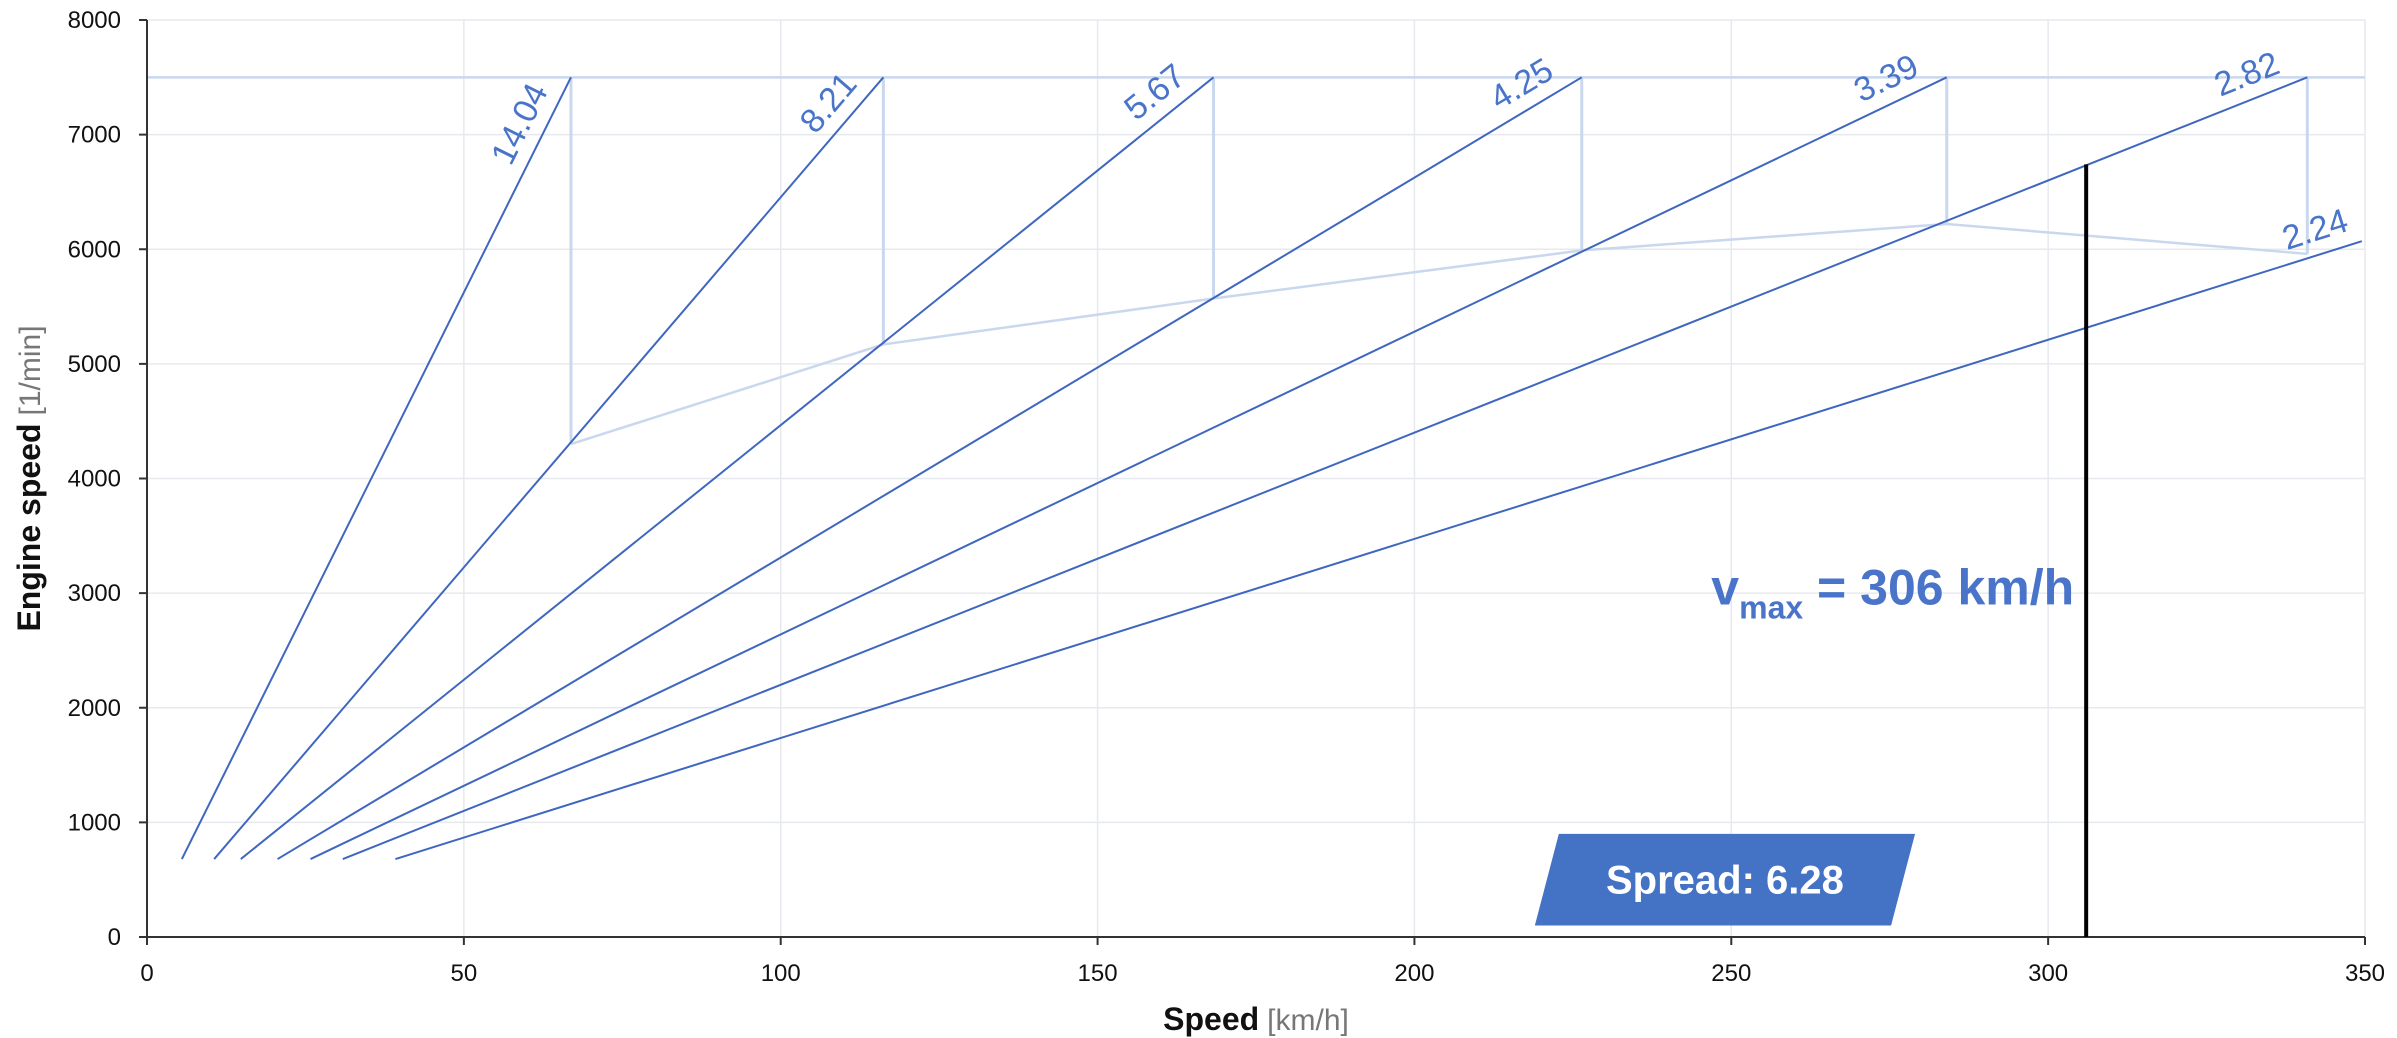 The height and width of the screenshot is (1038, 2397). I want to click on y-tick-label: 4000, so click(94, 479).